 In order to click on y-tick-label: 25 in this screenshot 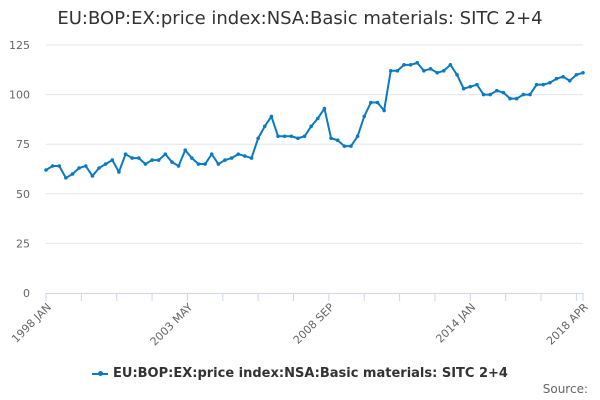, I will do `click(23, 243)`.